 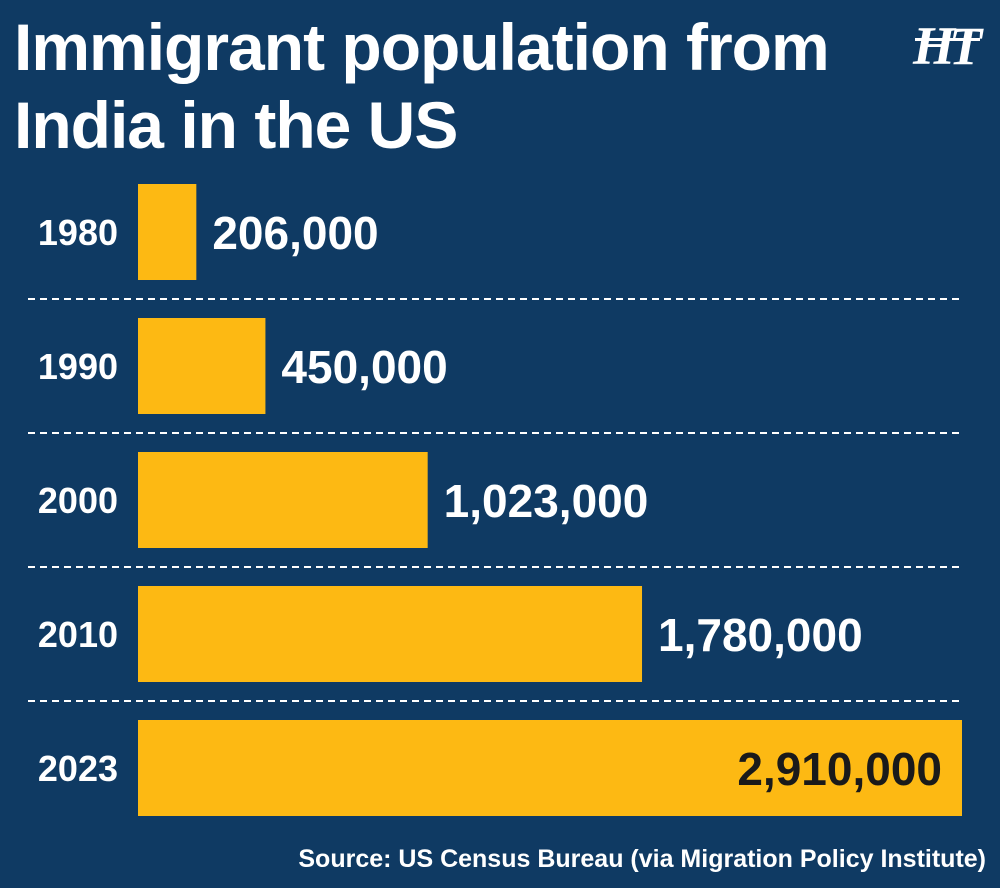 I want to click on value-label: 1,023,000, so click(x=546, y=501).